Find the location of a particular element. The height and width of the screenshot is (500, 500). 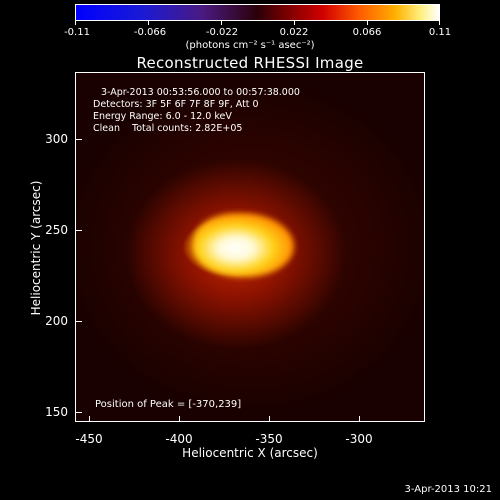

x-axis-label: Heliocentric X (arcsec) is located at coordinates (250, 453).